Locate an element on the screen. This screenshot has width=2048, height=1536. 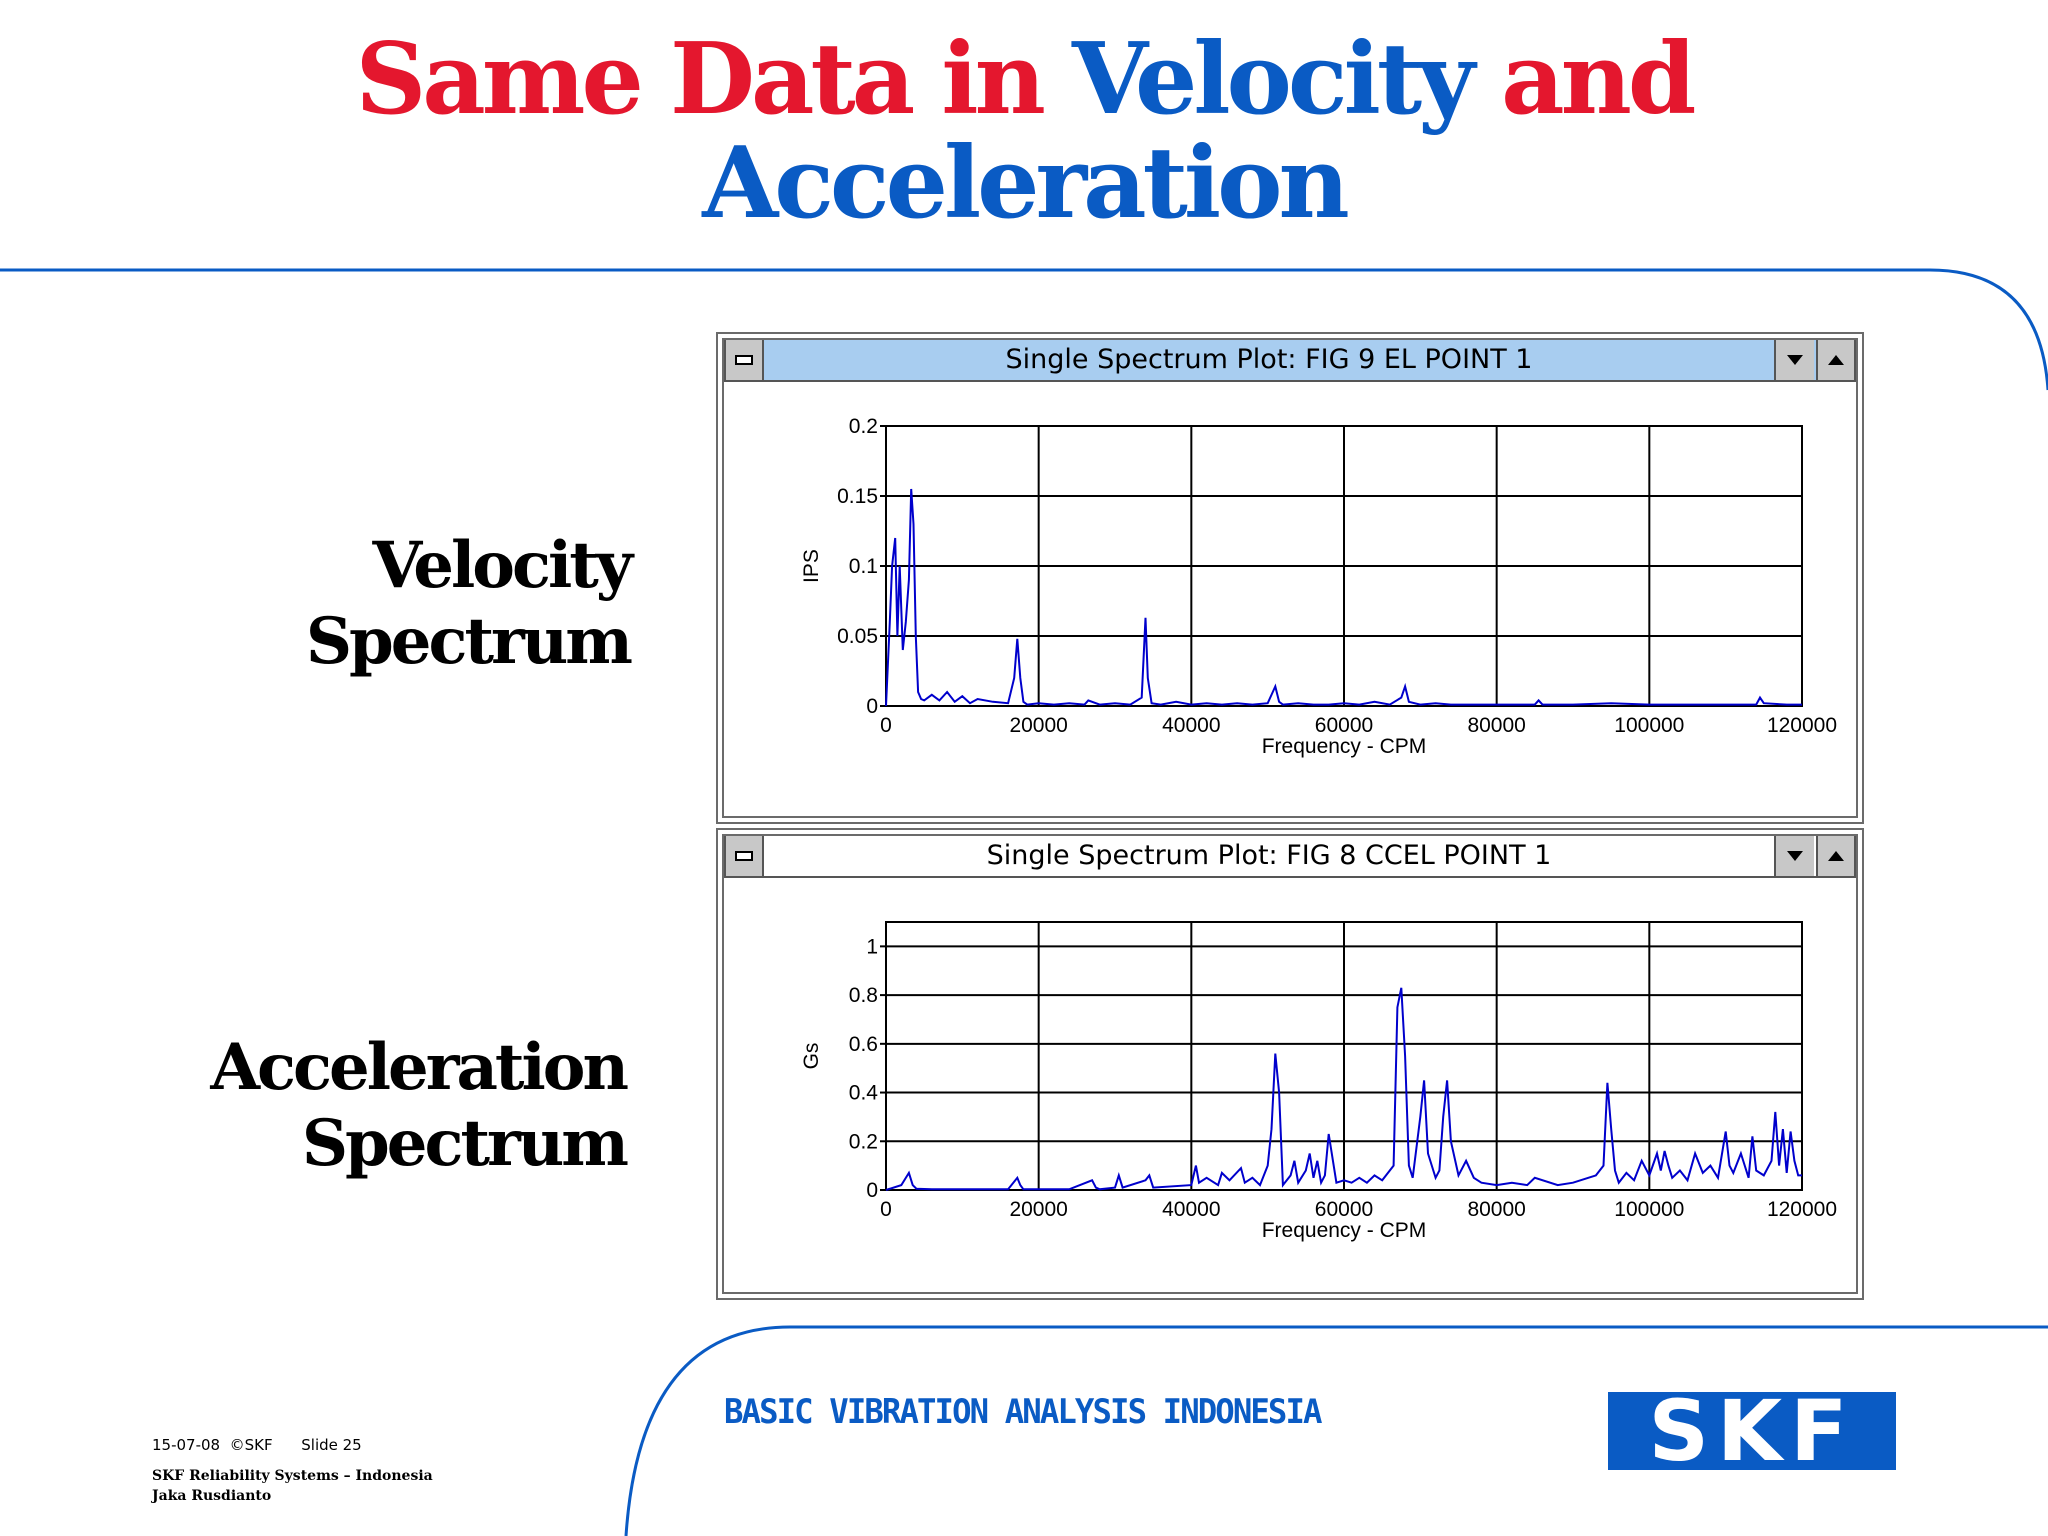
y-tick-label: 1 is located at coordinates (872, 946).